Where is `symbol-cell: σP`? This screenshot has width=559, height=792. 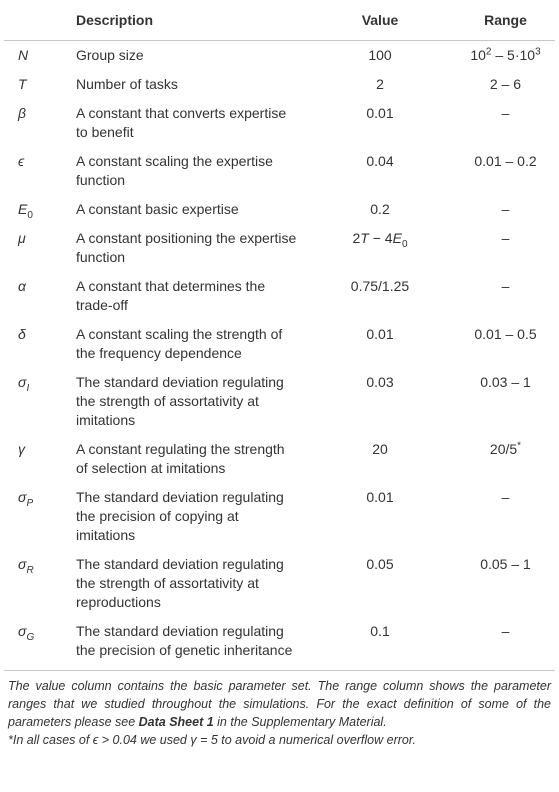 symbol-cell: σP is located at coordinates (37, 516).